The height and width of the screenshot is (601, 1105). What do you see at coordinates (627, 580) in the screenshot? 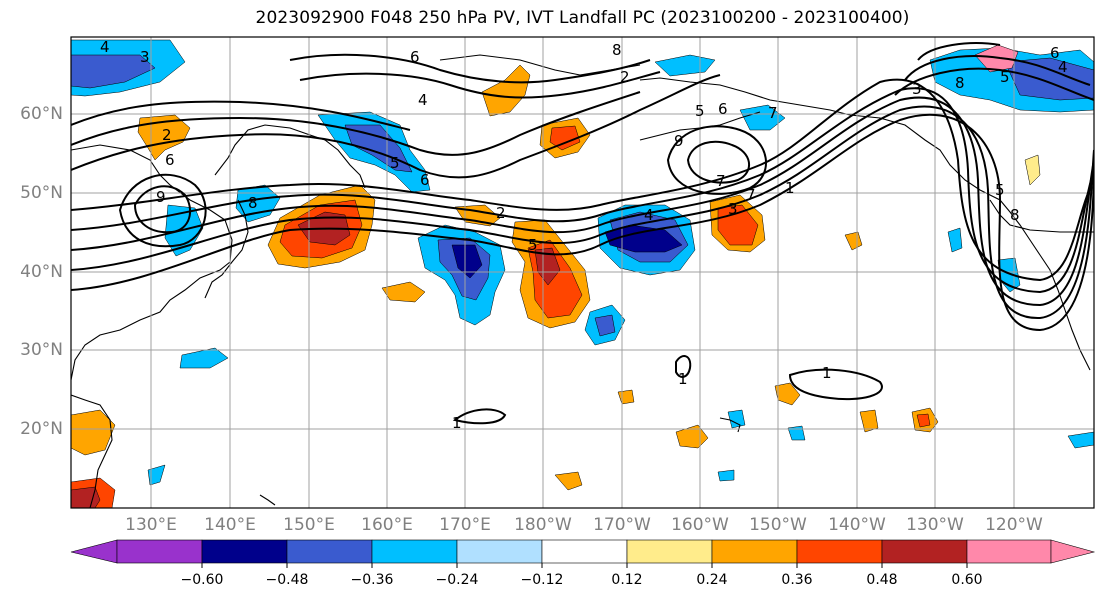
I see `colorbar-tick-label: 0.12` at bounding box center [627, 580].